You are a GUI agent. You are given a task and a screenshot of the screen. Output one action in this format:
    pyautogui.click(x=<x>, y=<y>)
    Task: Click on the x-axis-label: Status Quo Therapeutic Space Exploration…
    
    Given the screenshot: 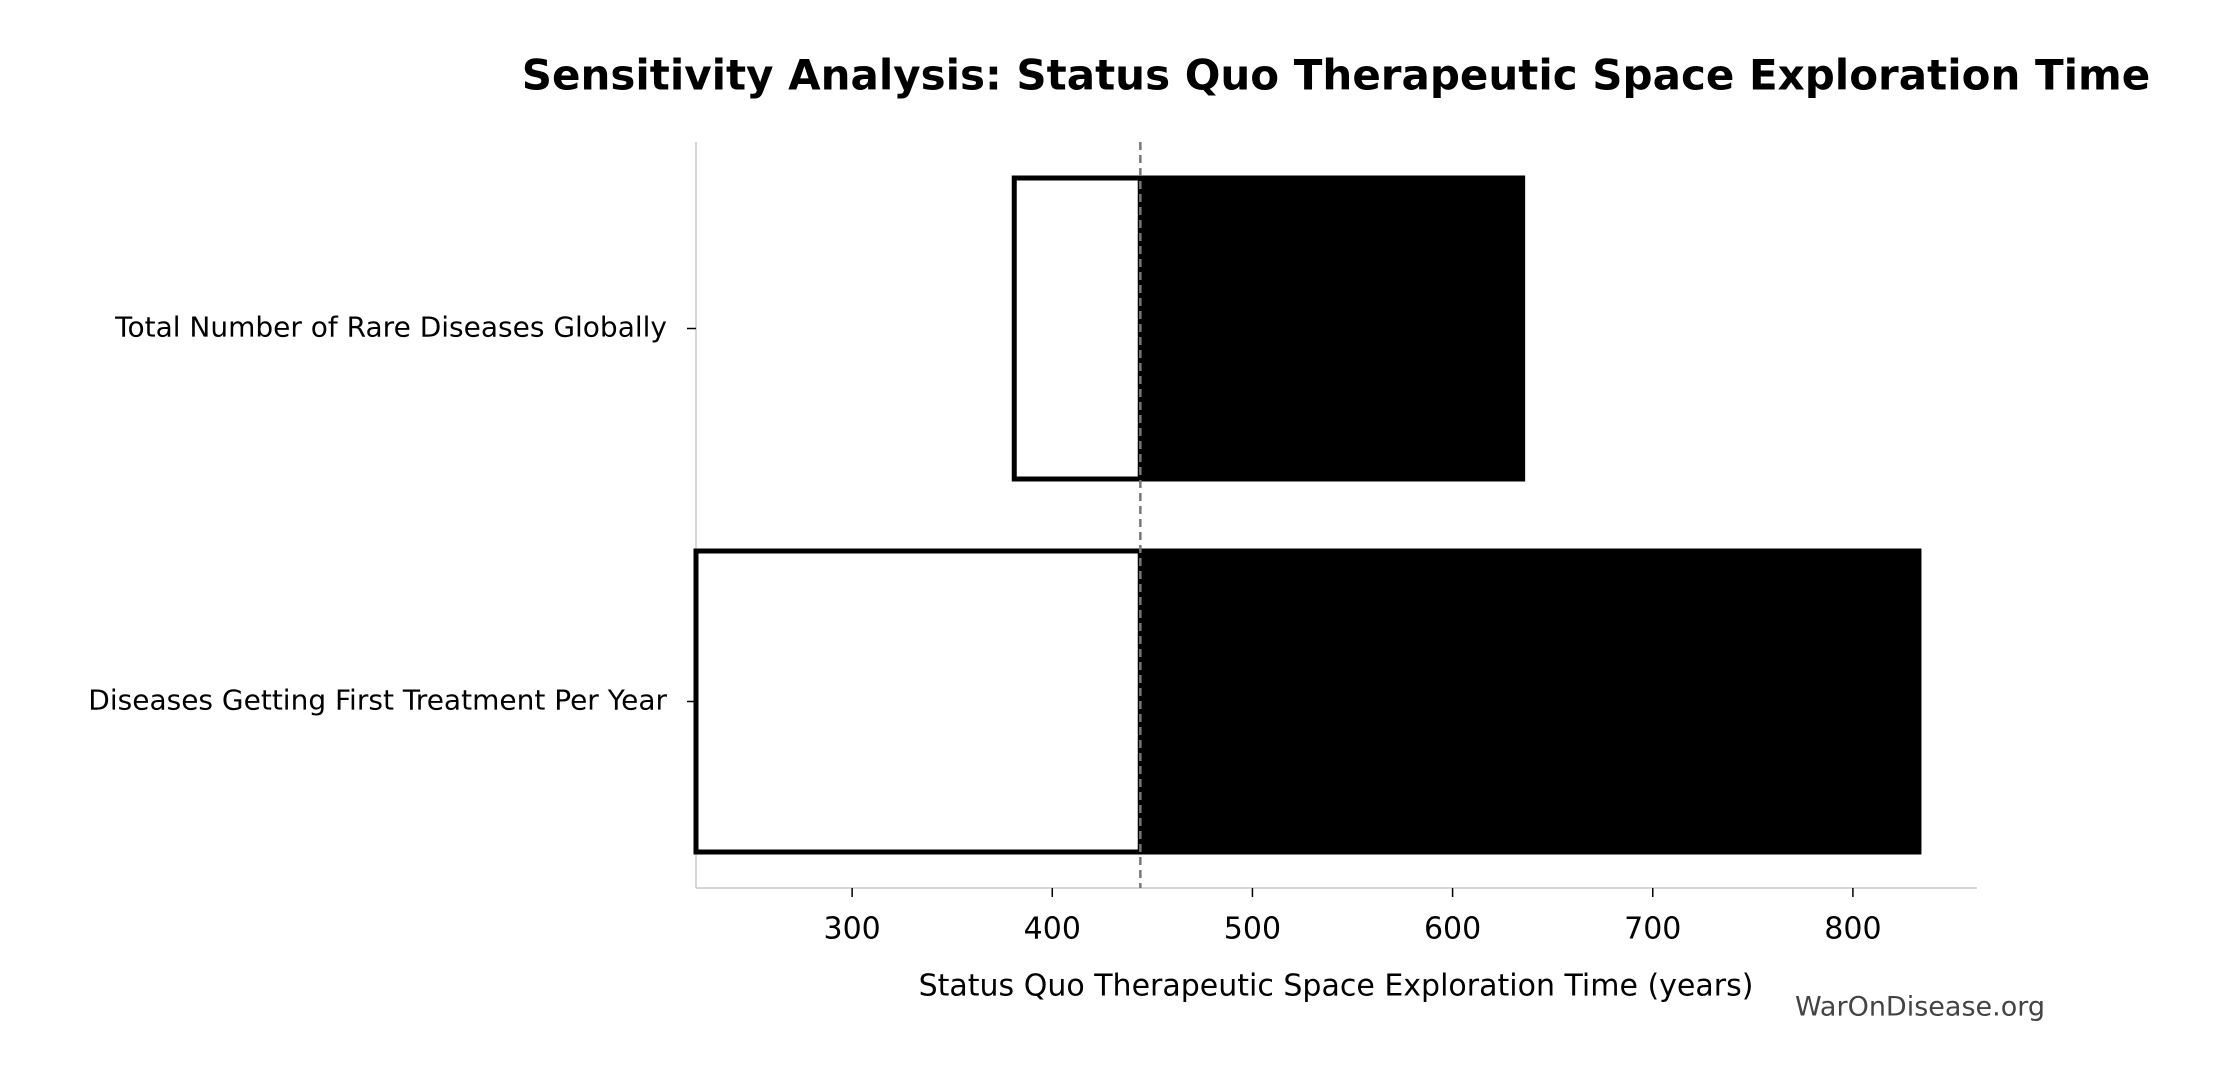 What is the action you would take?
    pyautogui.click(x=1336, y=986)
    